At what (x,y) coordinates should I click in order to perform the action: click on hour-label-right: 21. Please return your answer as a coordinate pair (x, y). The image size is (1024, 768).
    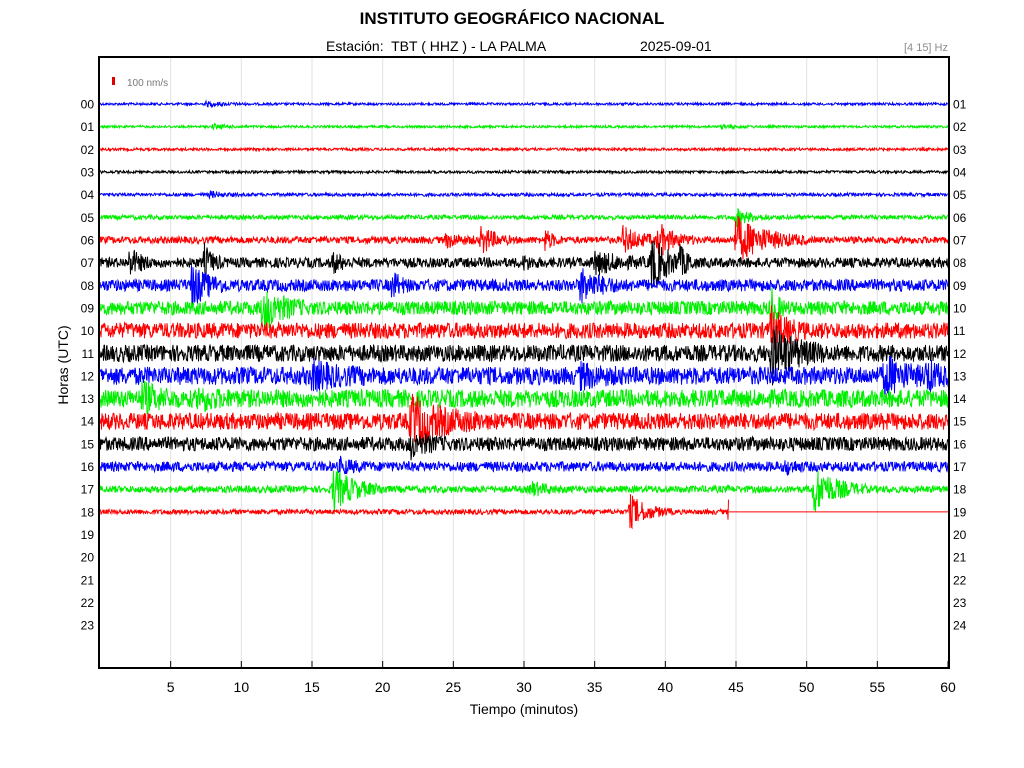
    Looking at the image, I should click on (960, 558).